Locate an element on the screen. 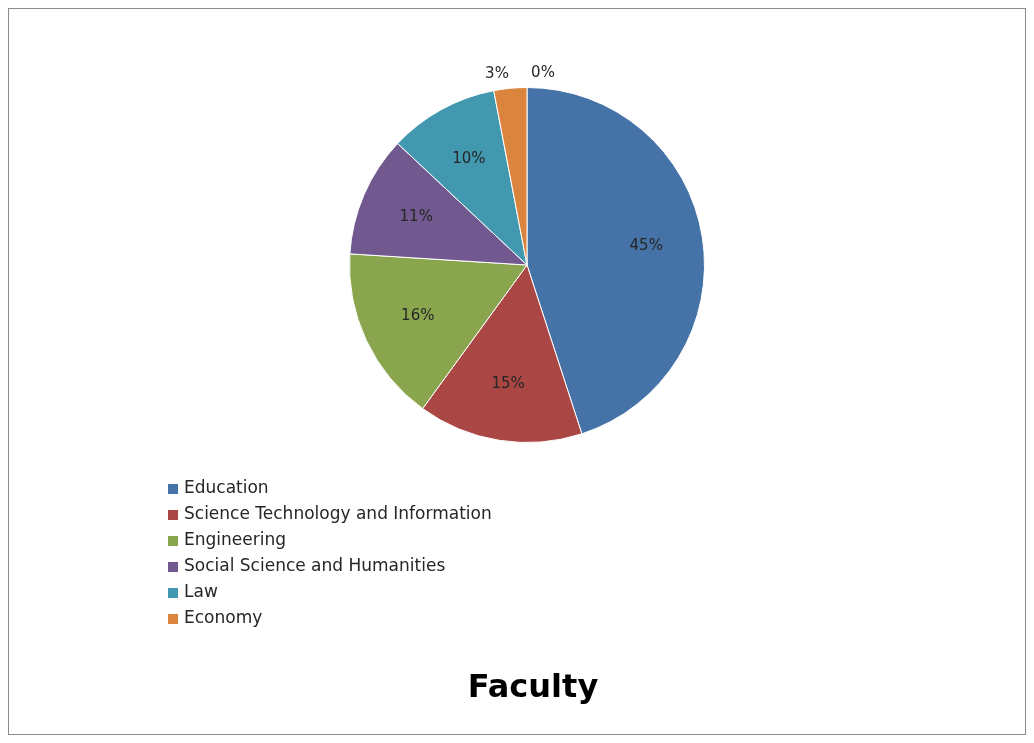 This screenshot has height=743, width=1034. legend-label: Science Technology and Information is located at coordinates (338, 513).